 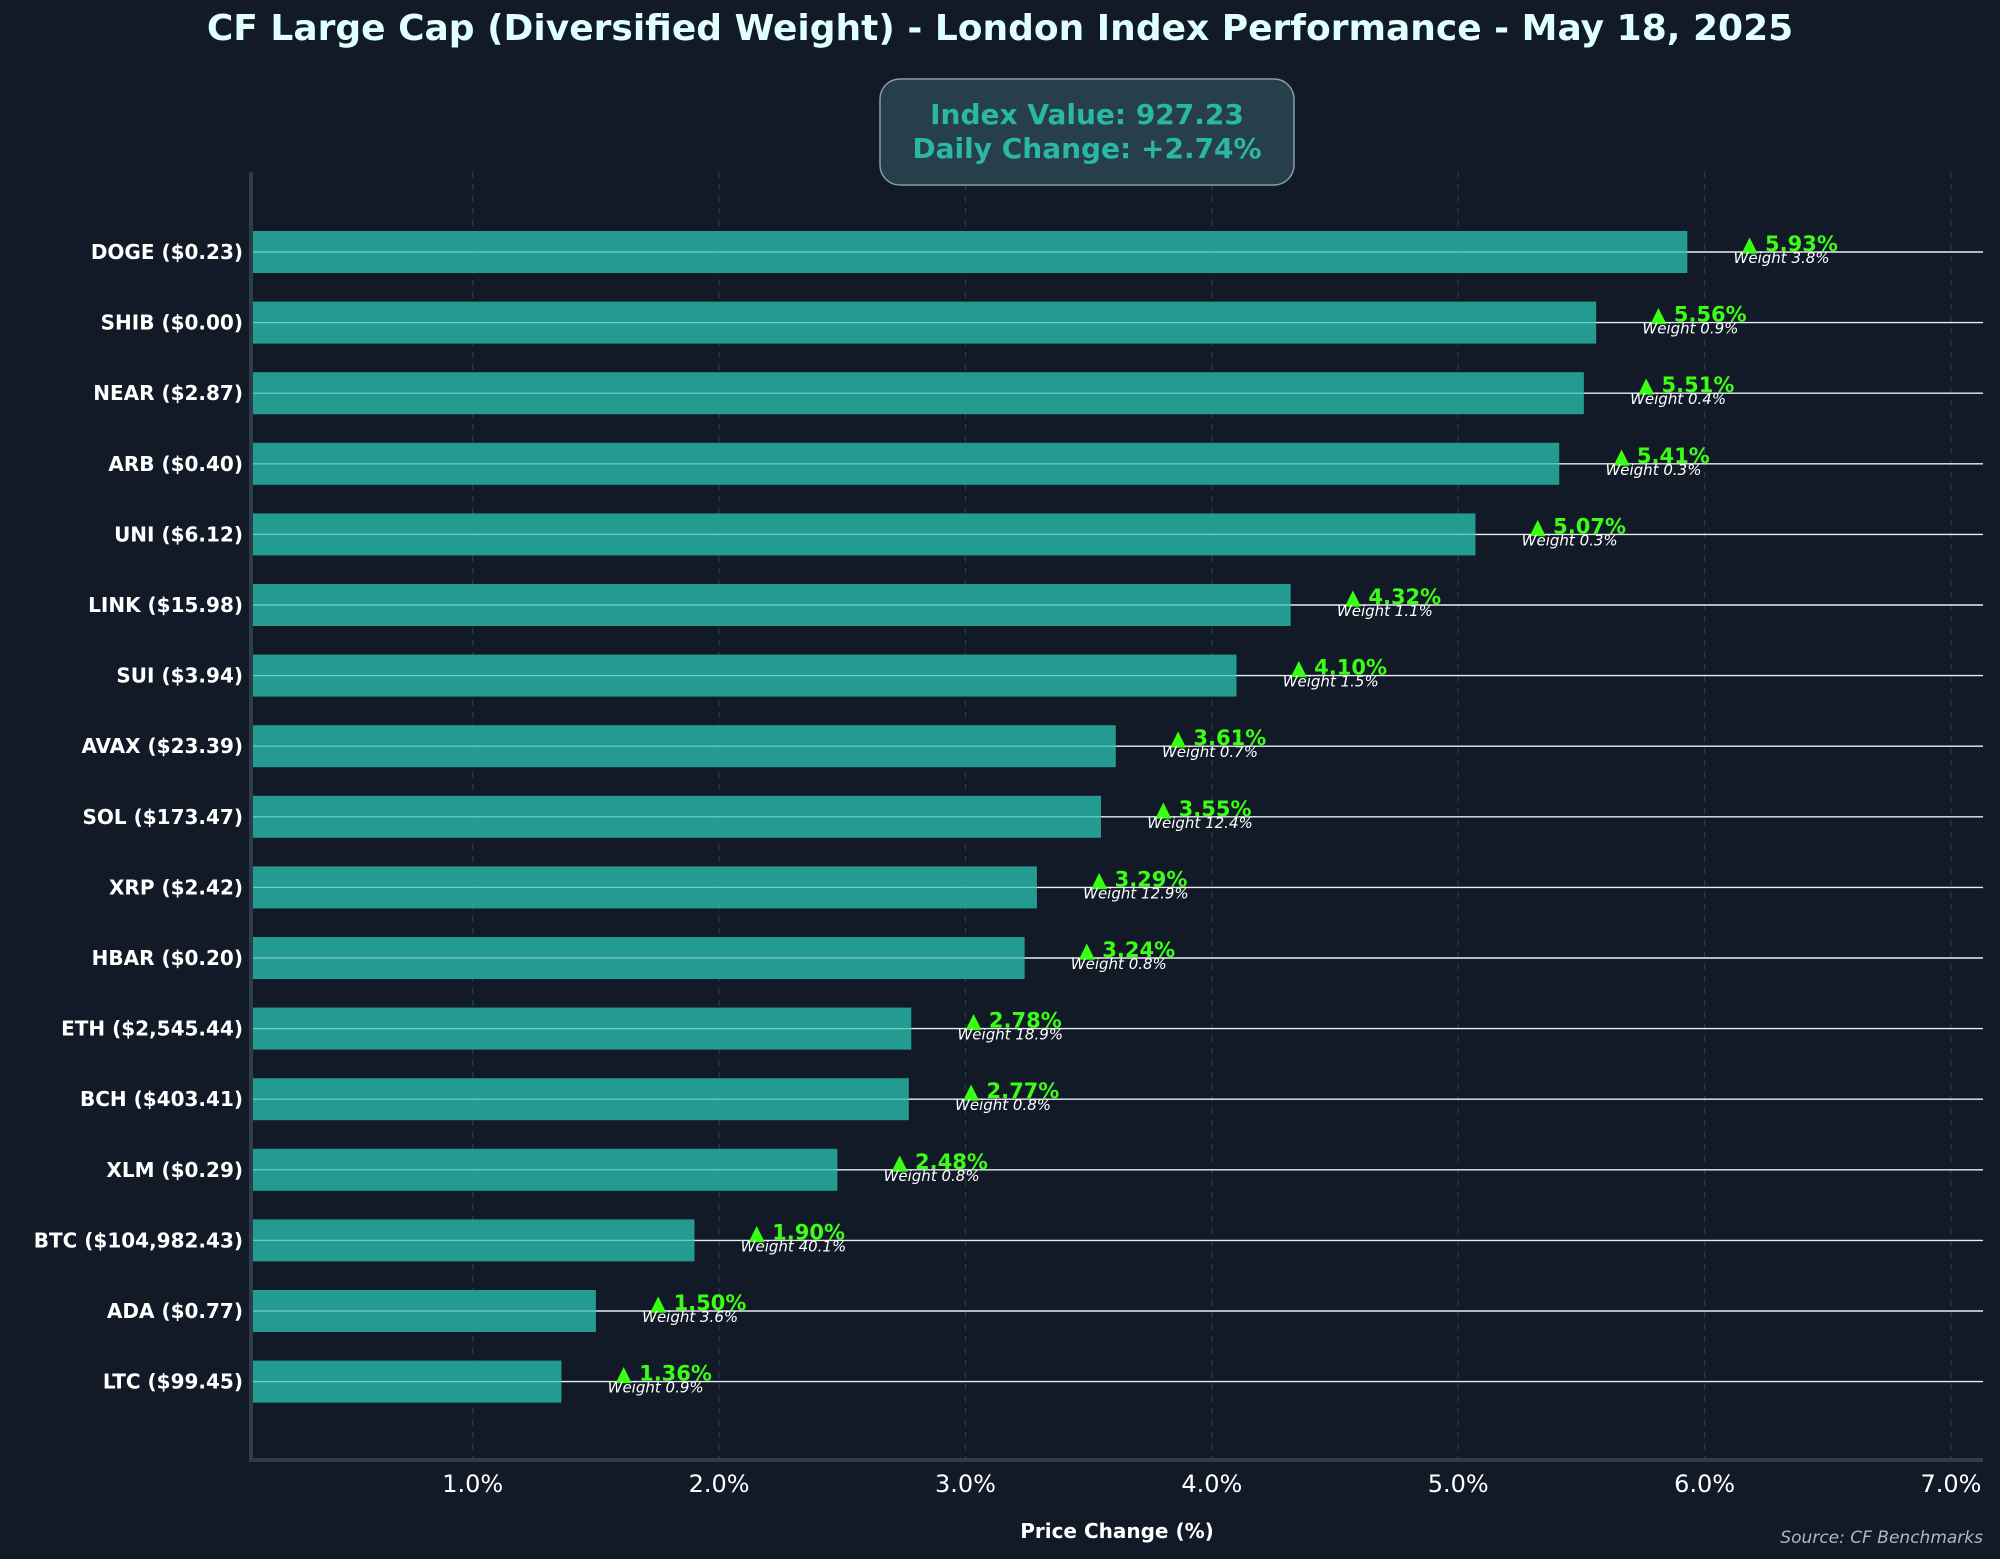 What do you see at coordinates (167, 252) in the screenshot?
I see `category-label: DOGE ($0.23)` at bounding box center [167, 252].